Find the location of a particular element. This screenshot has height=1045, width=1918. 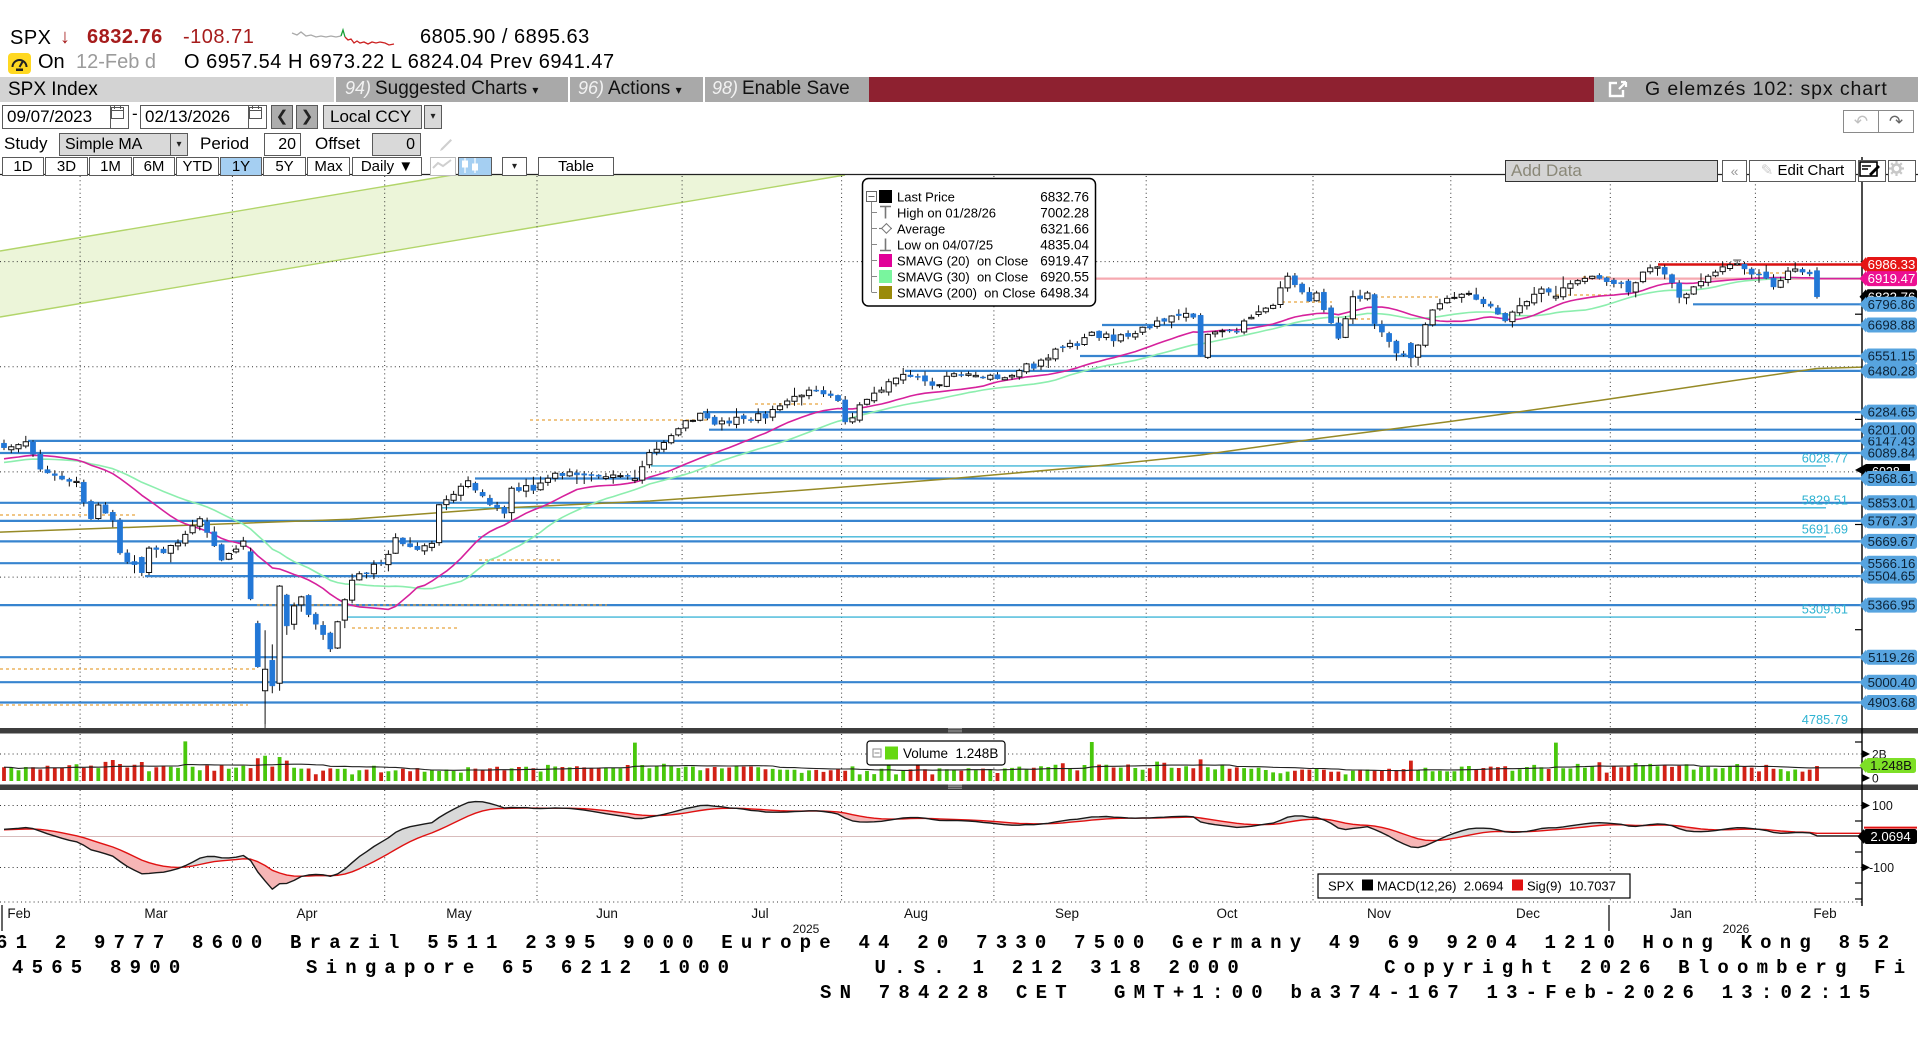

svg-text: Volume 1.248B is located at coordinates (950, 753).